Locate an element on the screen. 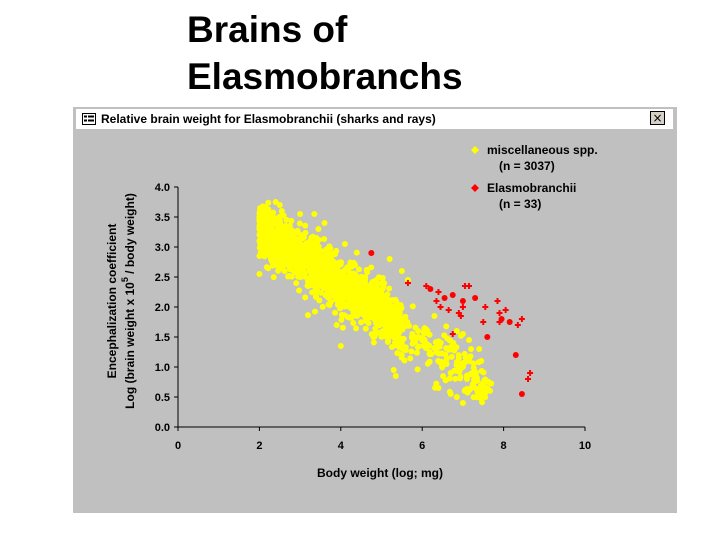 Image resolution: width=720 pixels, height=540 pixels. y-tick-label: 3.5 is located at coordinates (162, 218).